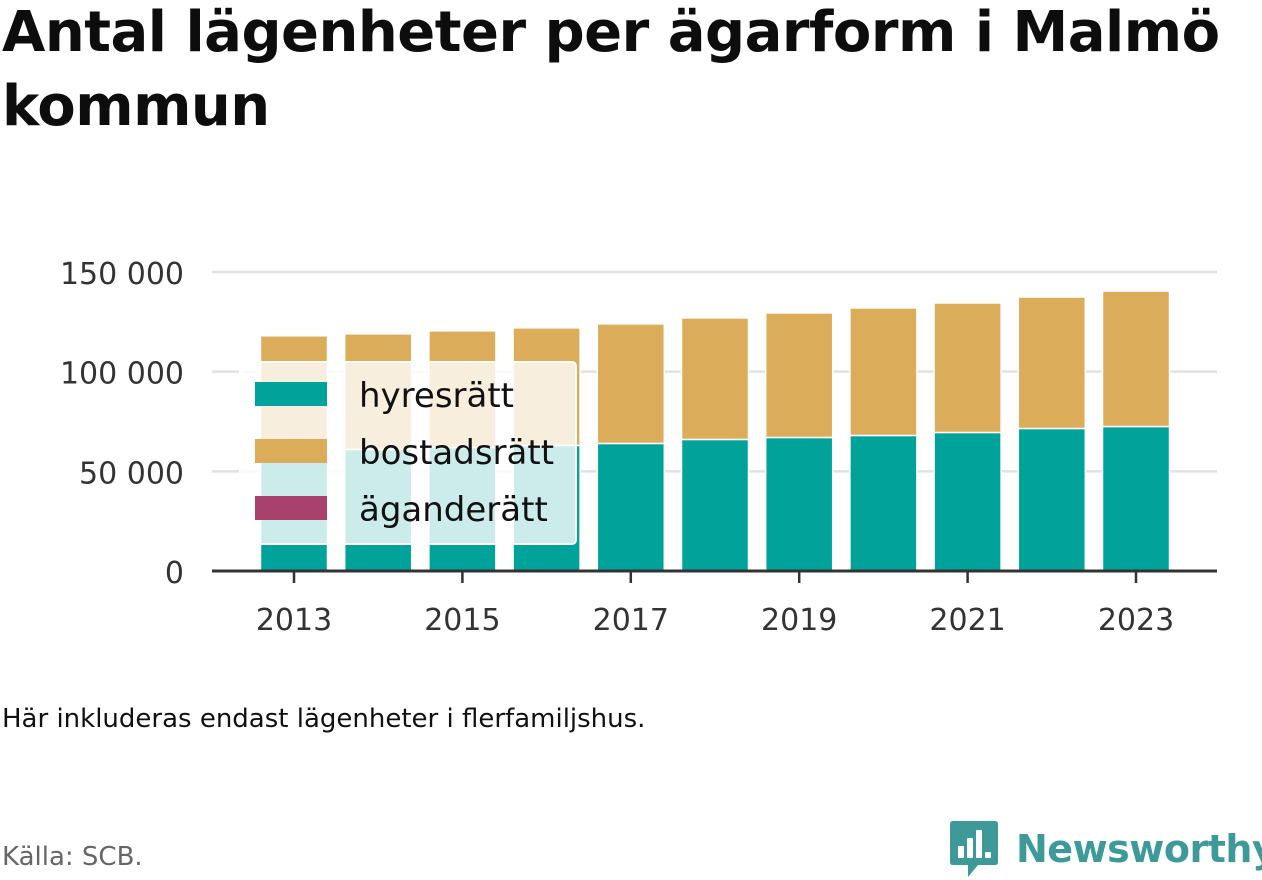 This screenshot has width=1262, height=880. I want to click on bar-hyresrätt-2019, so click(799, 504).